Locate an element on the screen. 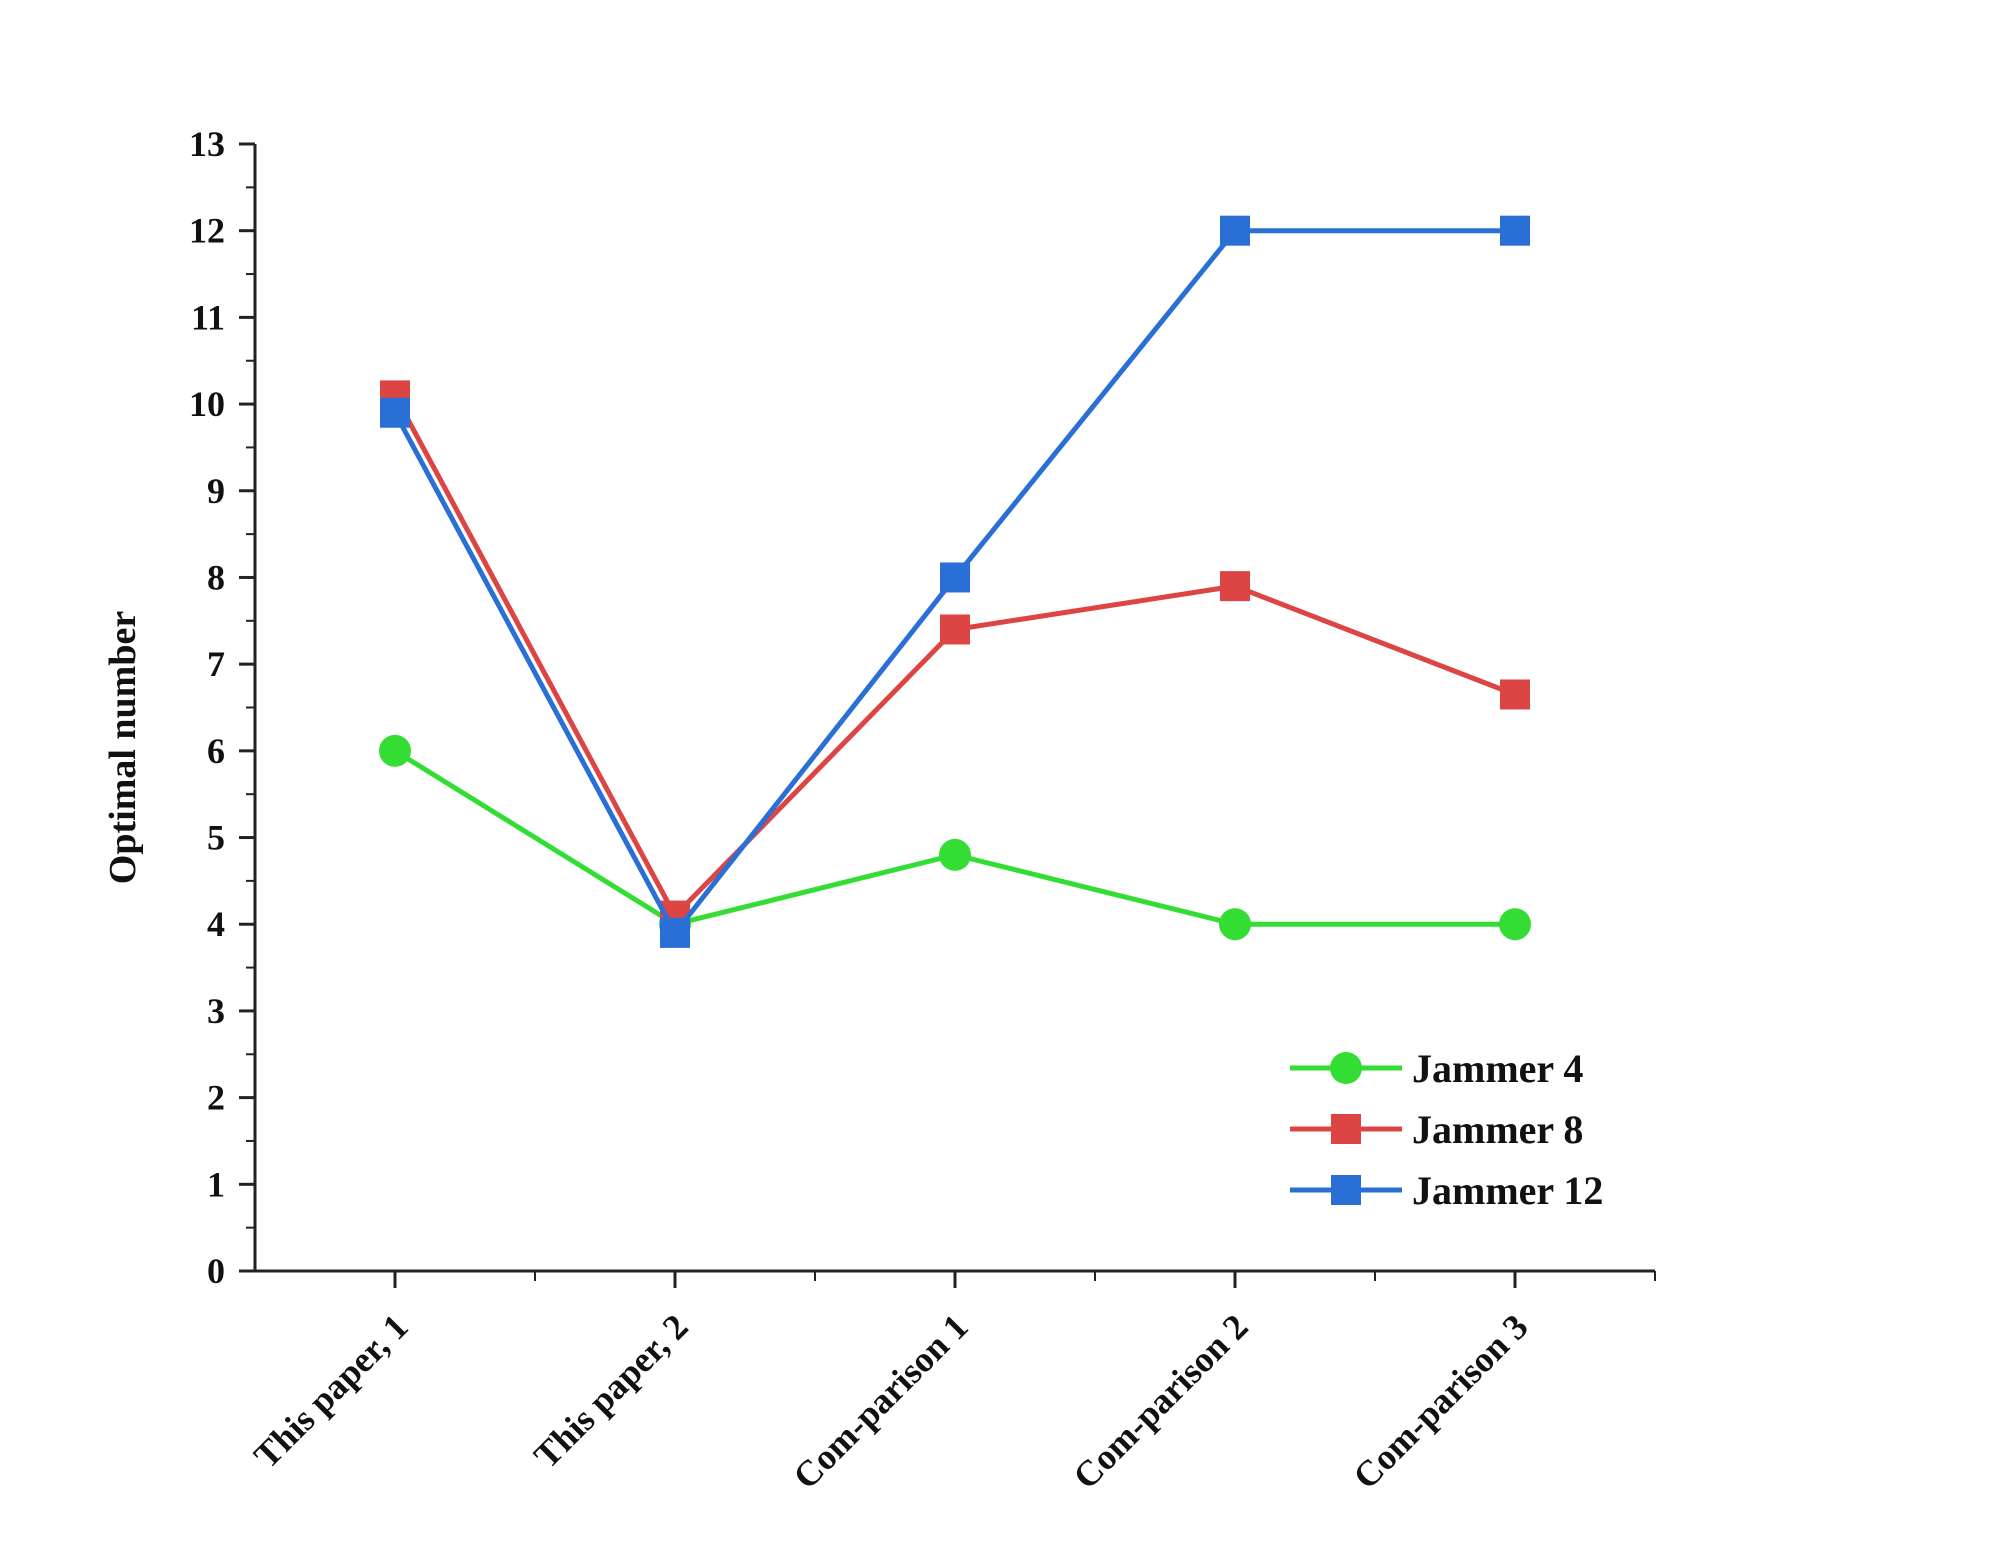 Image resolution: width=2008 pixels, height=1544 pixels. legend: Jammer 4 Jammer 8 Jammer 12 is located at coordinates (1446, 1129).